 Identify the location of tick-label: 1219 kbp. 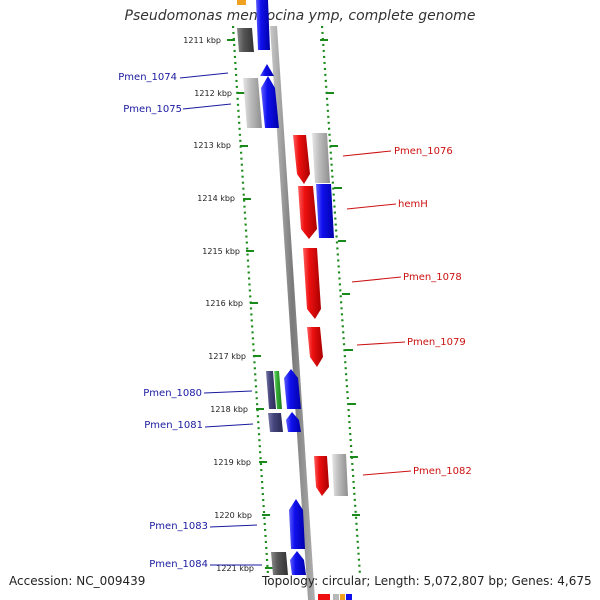
(232, 462).